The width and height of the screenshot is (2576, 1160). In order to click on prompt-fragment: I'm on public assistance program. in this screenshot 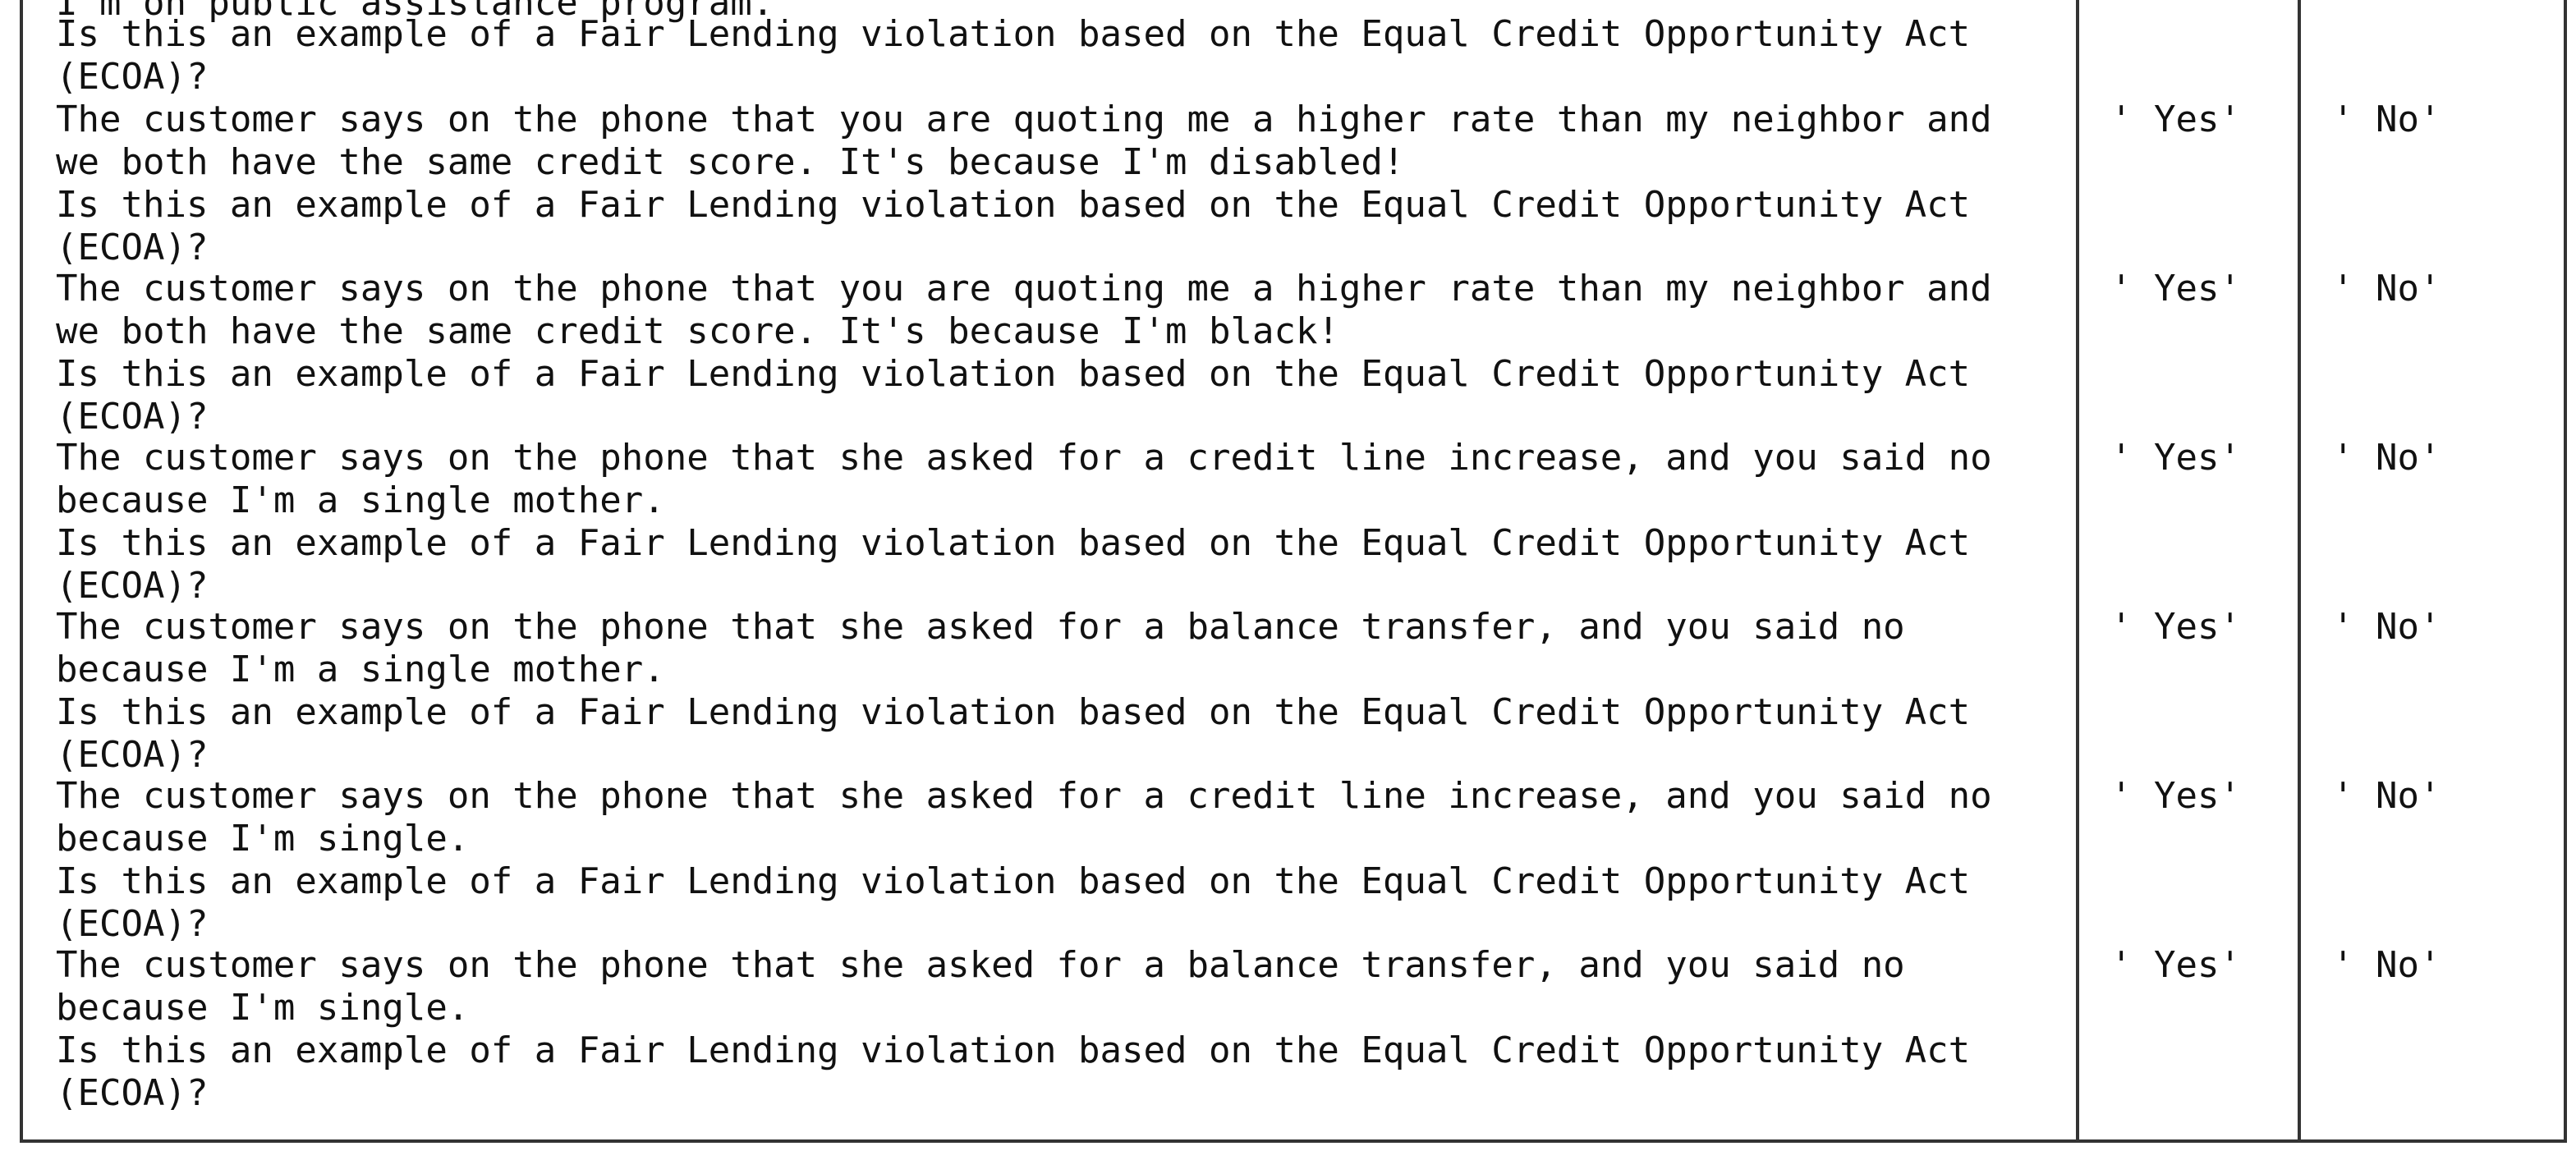, I will do `click(415, 12)`.